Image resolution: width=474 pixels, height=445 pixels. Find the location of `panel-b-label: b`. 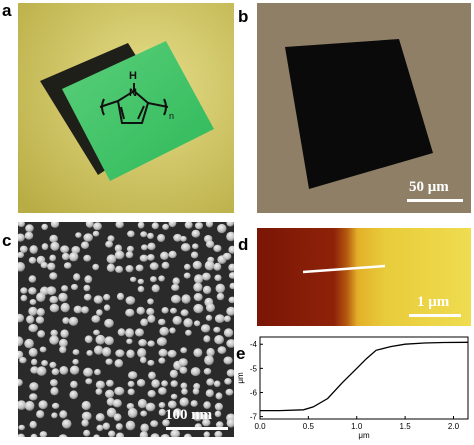

panel-b-label: b is located at coordinates (243, 16).